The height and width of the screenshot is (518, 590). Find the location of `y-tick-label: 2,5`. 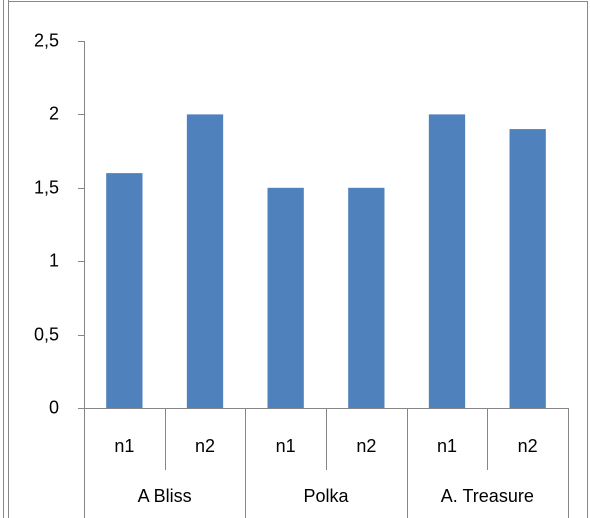

y-tick-label: 2,5 is located at coordinates (46, 40).